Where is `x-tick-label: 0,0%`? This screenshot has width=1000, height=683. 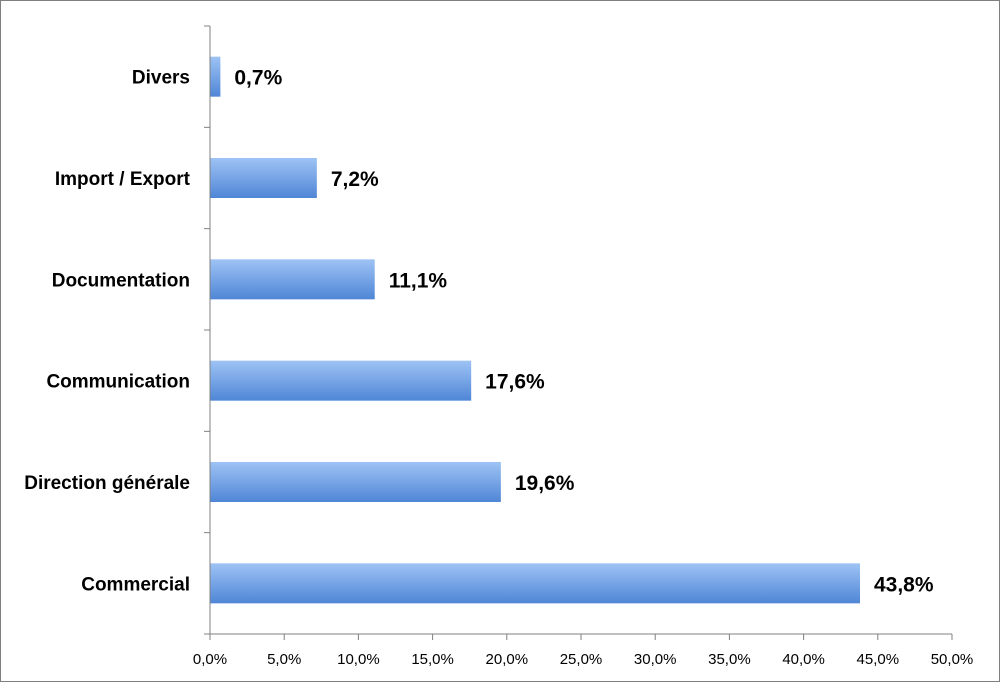
x-tick-label: 0,0% is located at coordinates (210, 659).